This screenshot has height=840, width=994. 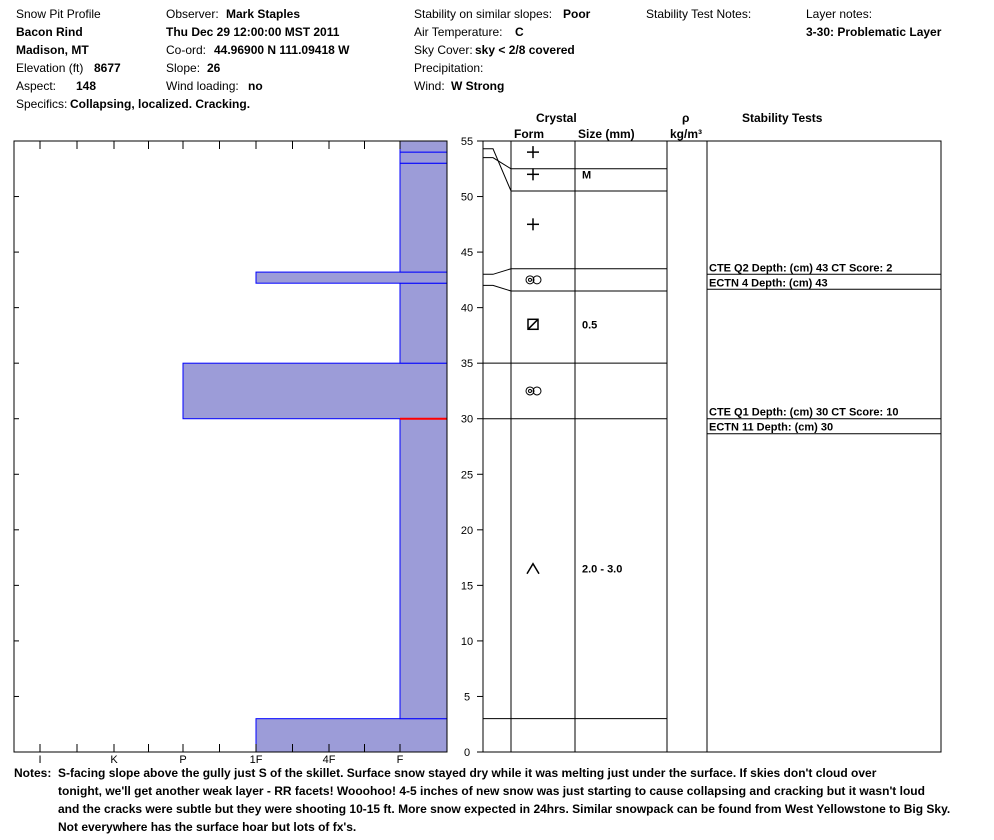 What do you see at coordinates (478, 86) in the screenshot?
I see `wind-value: W Strong` at bounding box center [478, 86].